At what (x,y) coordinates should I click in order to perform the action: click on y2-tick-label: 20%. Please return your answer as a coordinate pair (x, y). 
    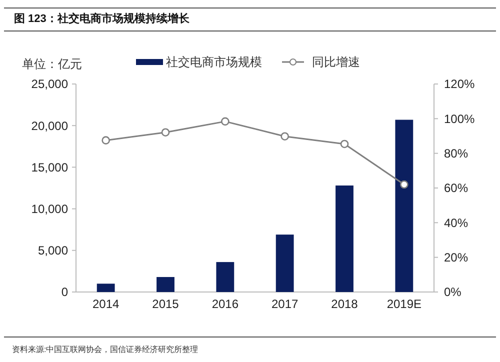
    Looking at the image, I should click on (456, 257).